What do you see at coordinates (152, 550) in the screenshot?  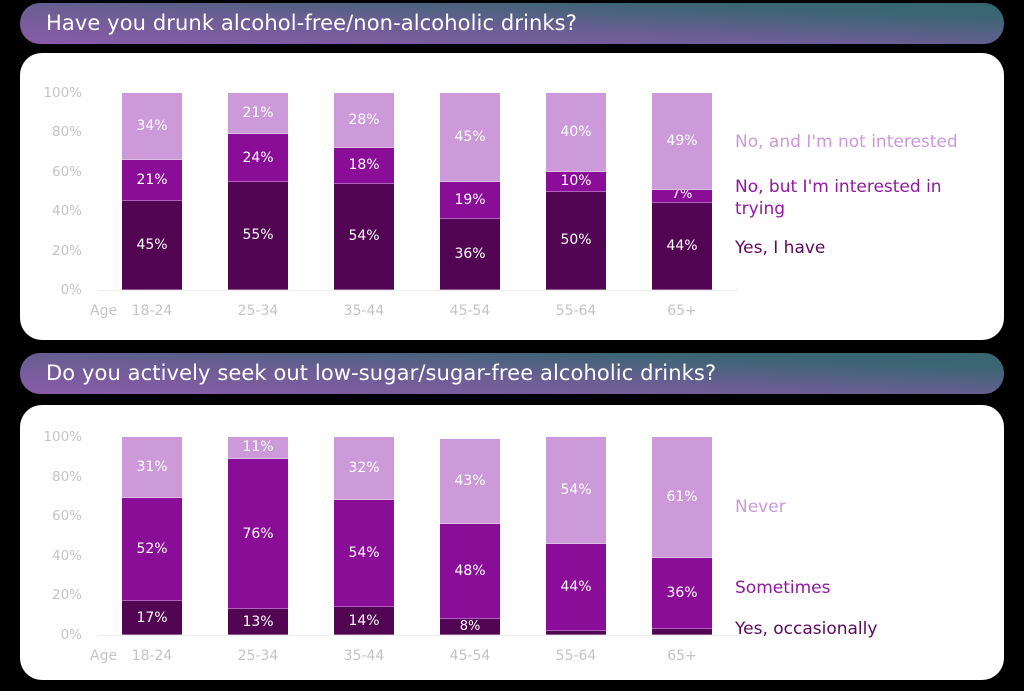 I see `bar-segment: 52%` at bounding box center [152, 550].